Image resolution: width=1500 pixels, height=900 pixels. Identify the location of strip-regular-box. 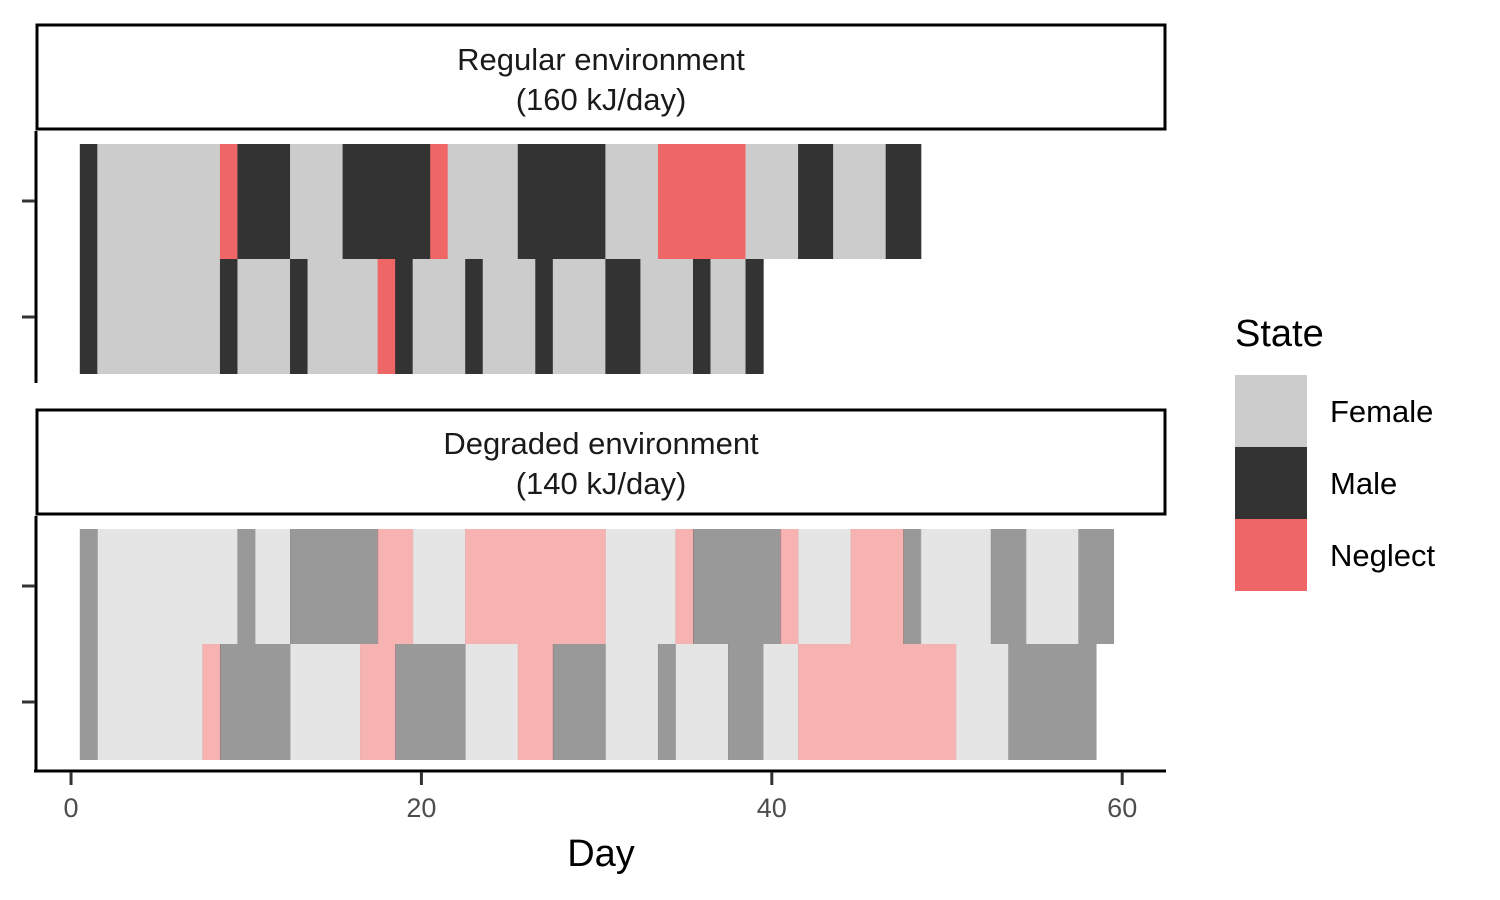
(601, 77).